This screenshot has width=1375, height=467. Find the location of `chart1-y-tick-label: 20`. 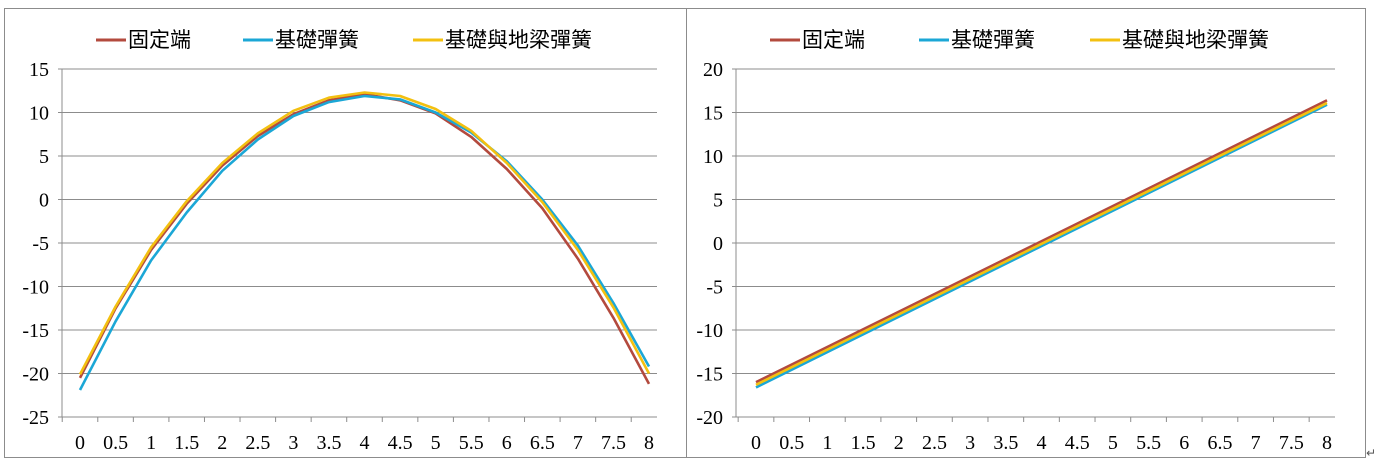

chart1-y-tick-label: 20 is located at coordinates (713, 70).